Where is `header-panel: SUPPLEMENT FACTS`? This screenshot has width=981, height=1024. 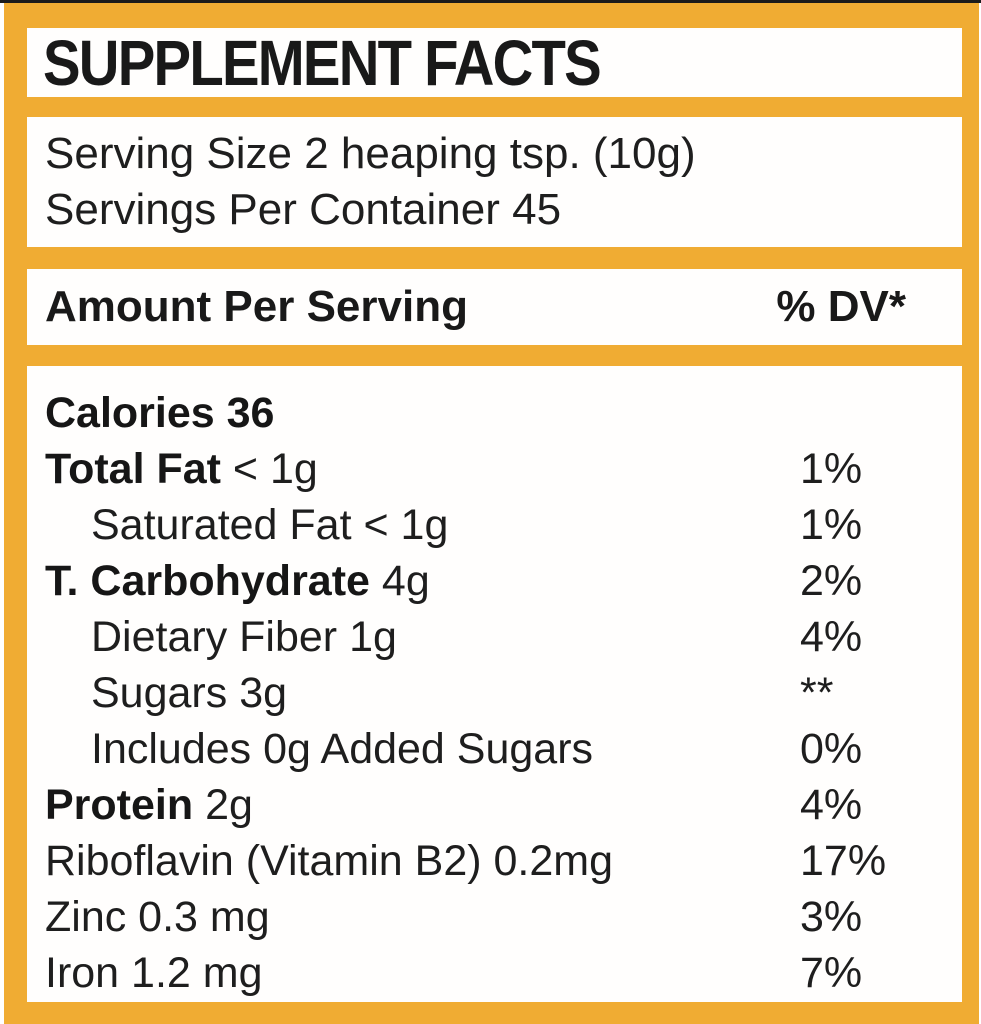
header-panel: SUPPLEMENT FACTS is located at coordinates (494, 62).